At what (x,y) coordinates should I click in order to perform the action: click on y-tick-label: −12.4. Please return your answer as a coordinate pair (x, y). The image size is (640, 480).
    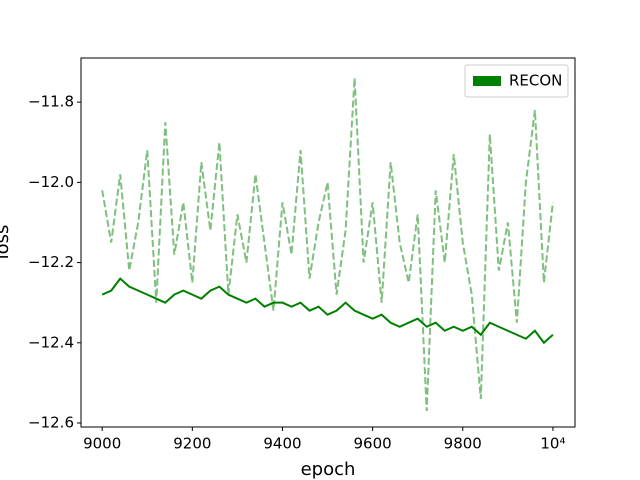
    Looking at the image, I should click on (51, 342).